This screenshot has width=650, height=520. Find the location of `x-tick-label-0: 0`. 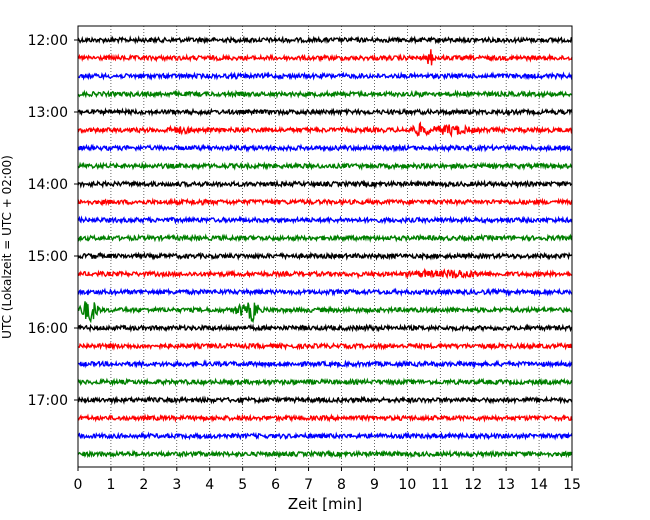

x-tick-label-0: 0 is located at coordinates (78, 485).